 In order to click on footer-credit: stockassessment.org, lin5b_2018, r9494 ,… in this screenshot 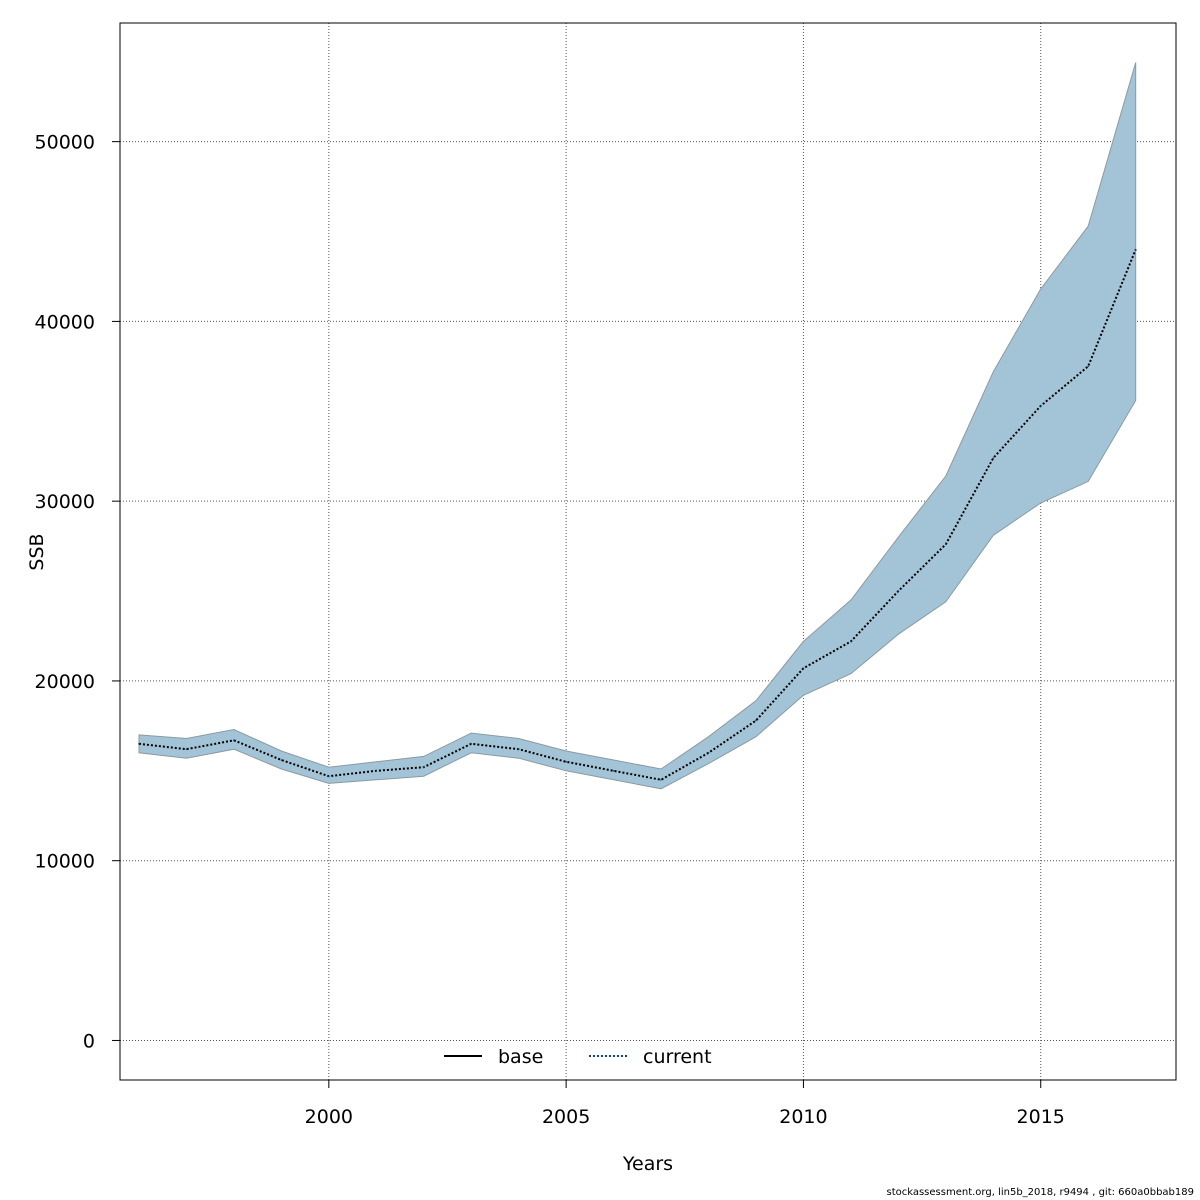, I will do `click(1040, 1192)`.